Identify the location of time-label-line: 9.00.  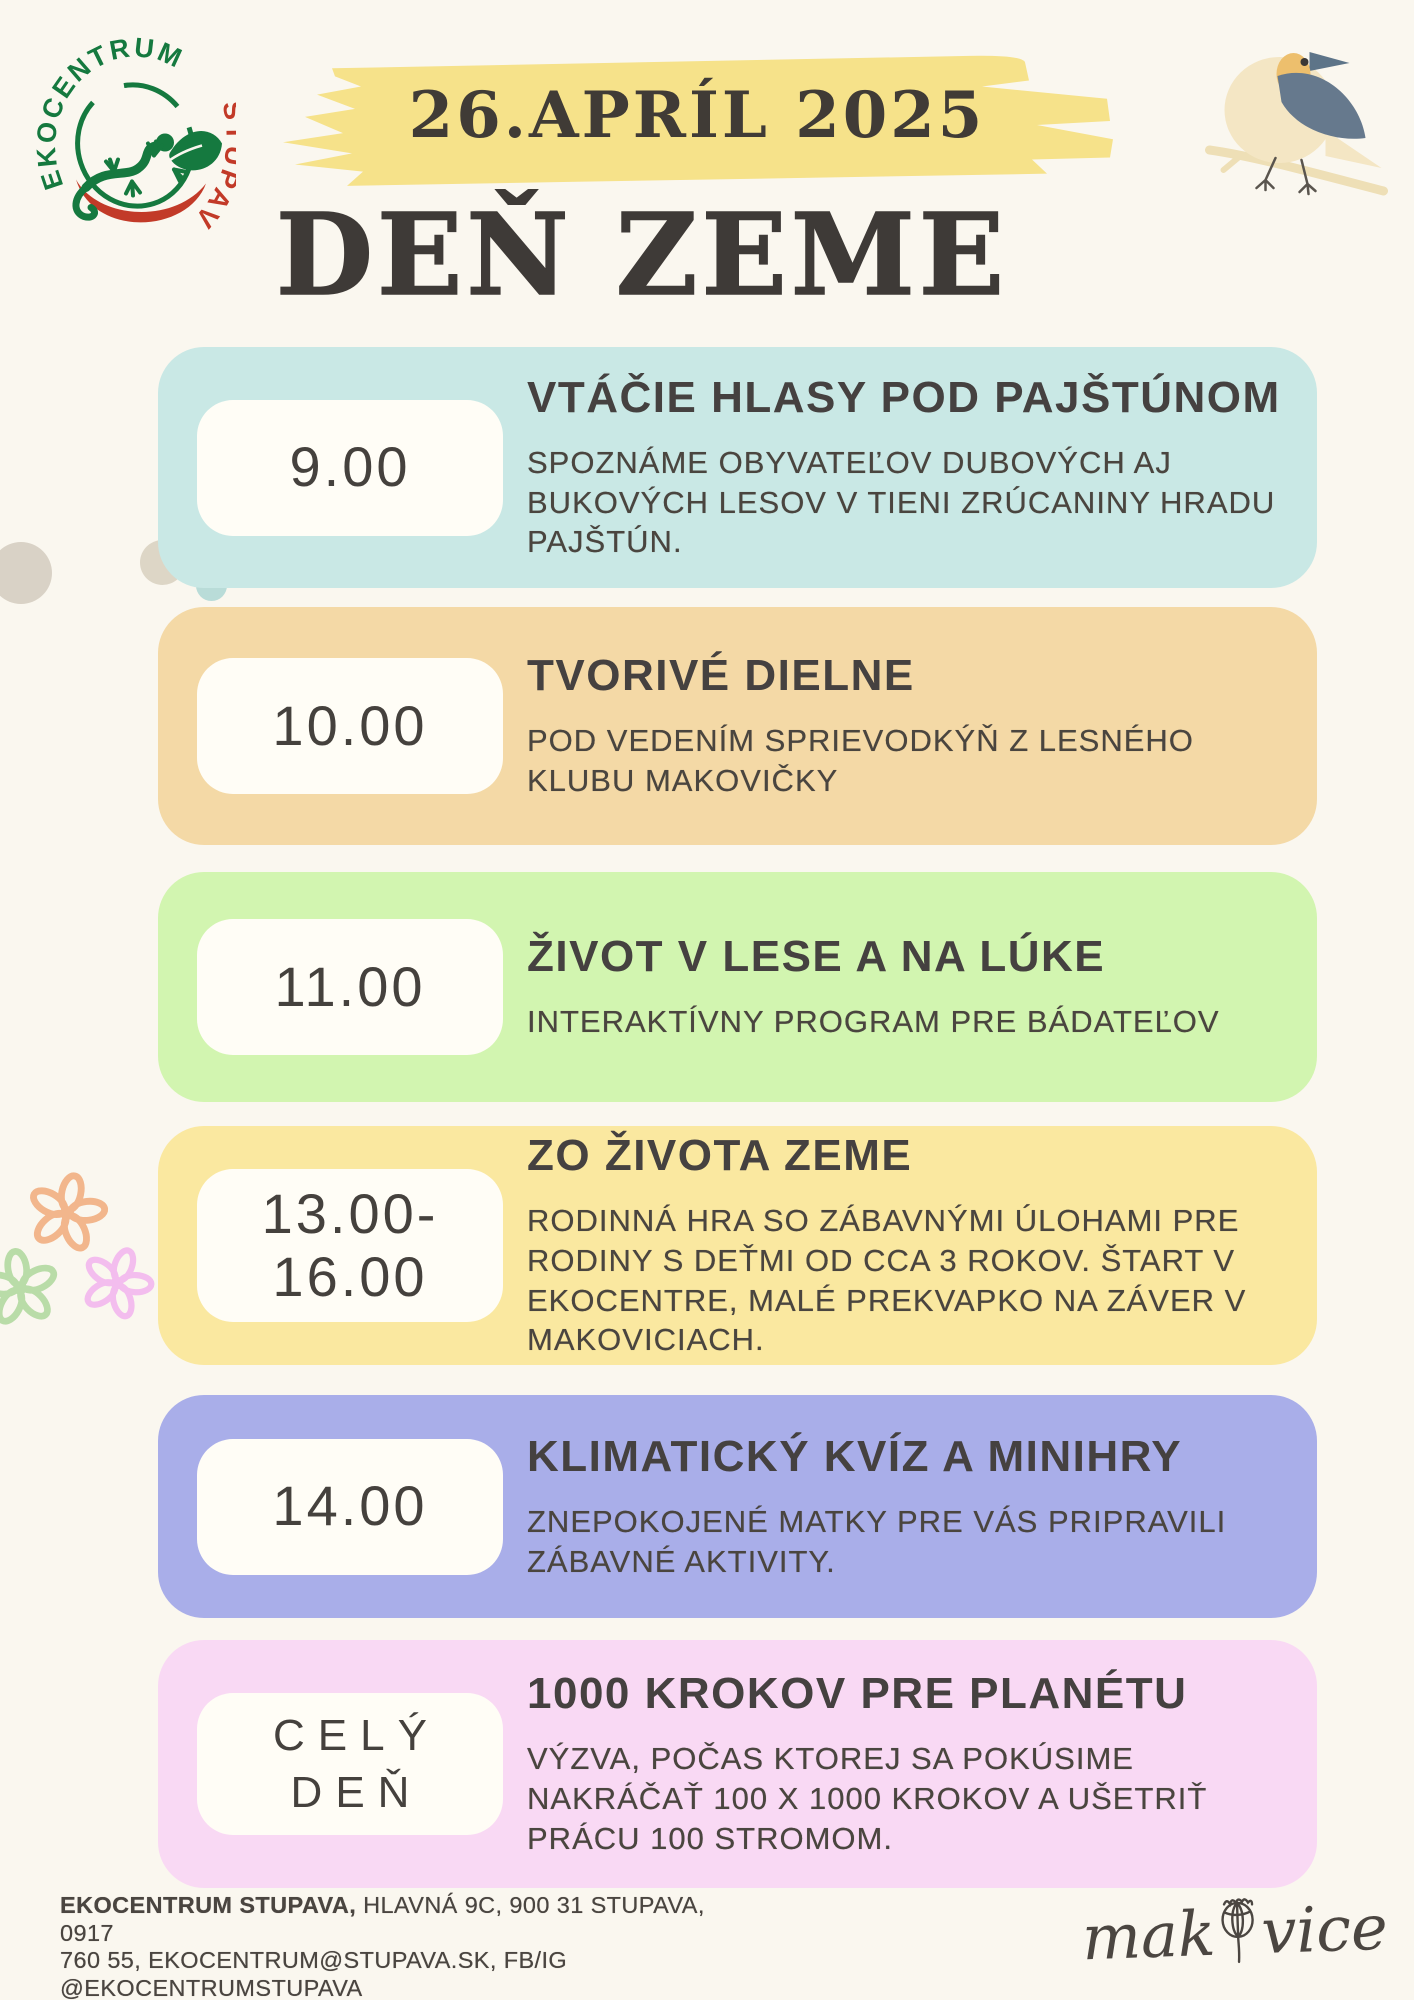
(350, 467).